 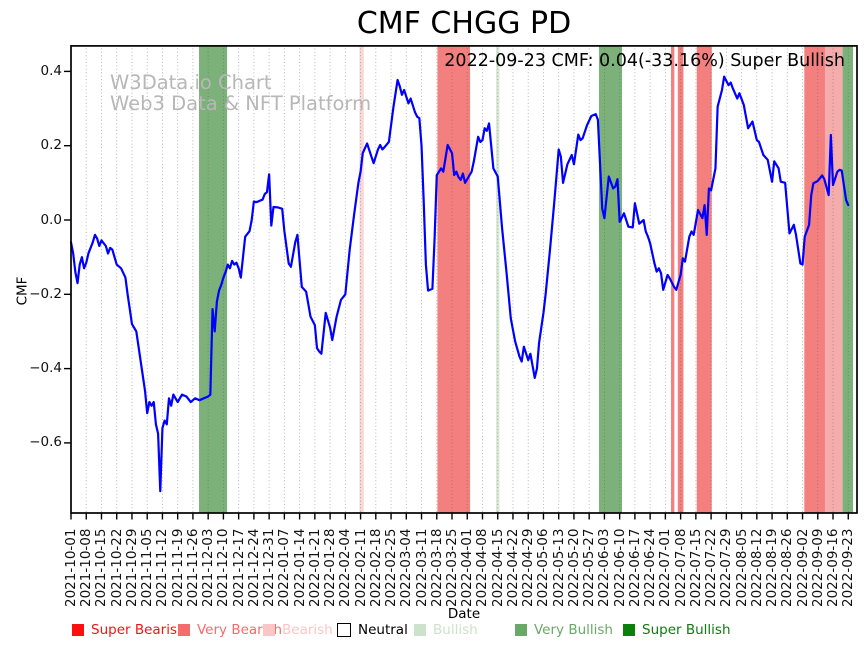 I want to click on signal-band-bullish_light, so click(x=497, y=279).